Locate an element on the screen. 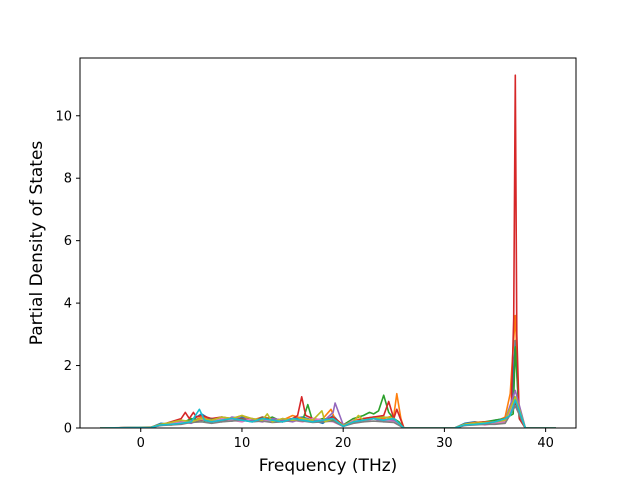 The width and height of the screenshot is (640, 480). y-tick-label: 4 is located at coordinates (68, 304).